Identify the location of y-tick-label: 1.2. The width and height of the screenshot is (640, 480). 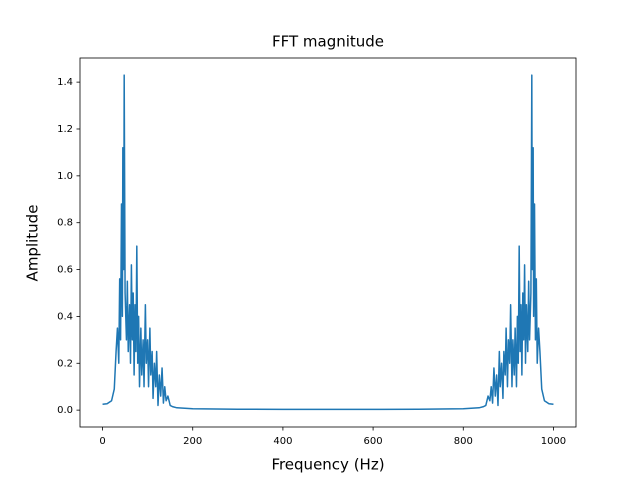
(65, 129).